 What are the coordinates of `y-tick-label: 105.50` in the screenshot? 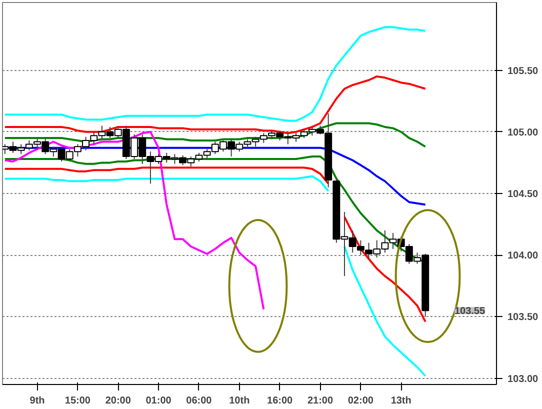 It's located at (523, 71).